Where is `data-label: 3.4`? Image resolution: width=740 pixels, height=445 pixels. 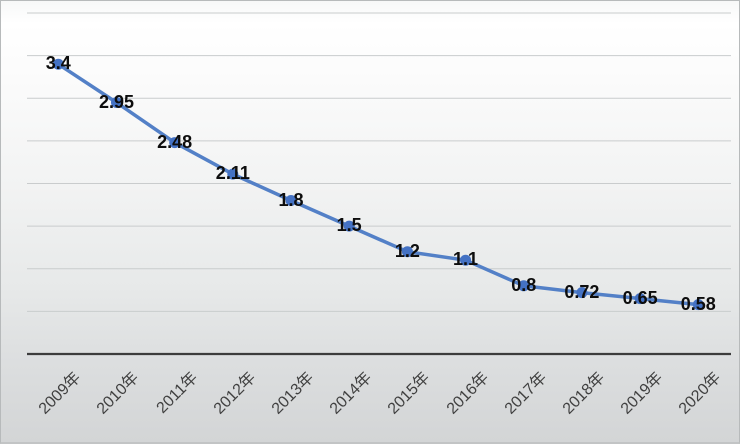 data-label: 3.4 is located at coordinates (58, 63).